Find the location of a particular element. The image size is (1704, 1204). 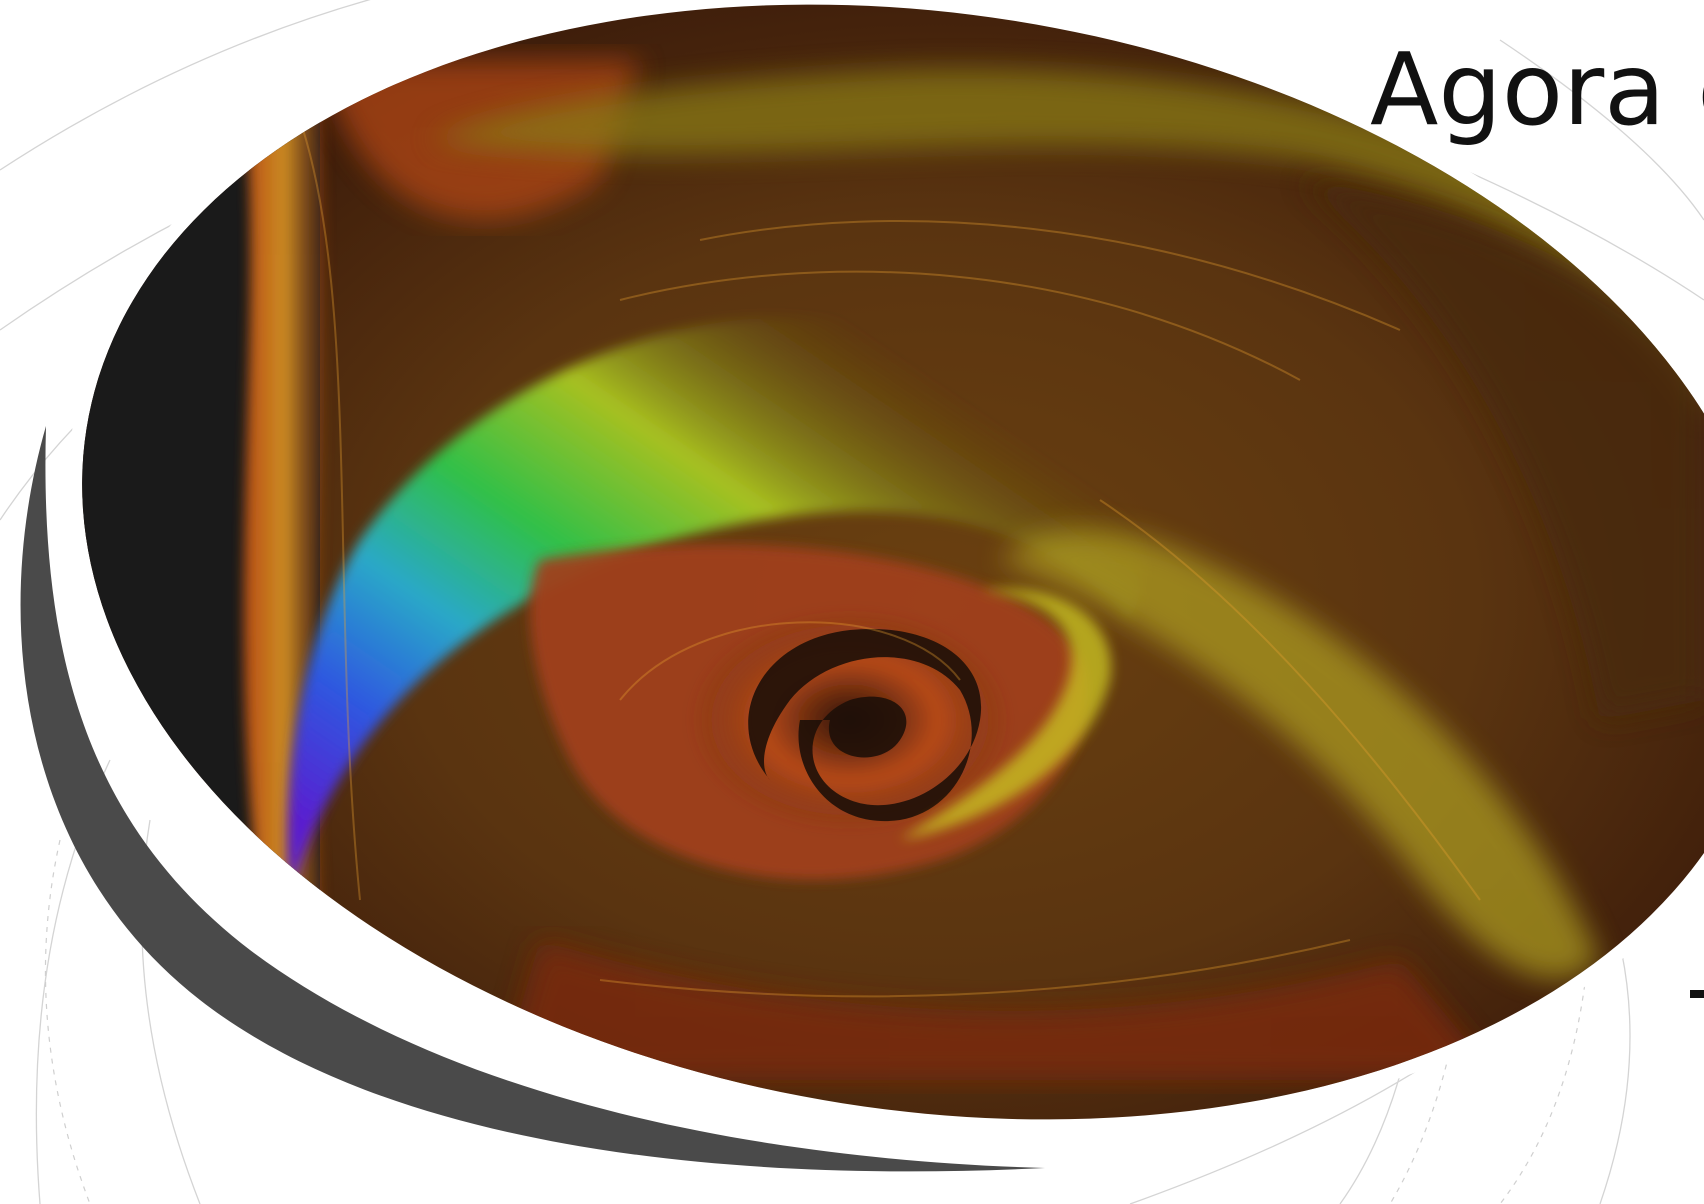

partial-text-fragment is located at coordinates (1697, 994).